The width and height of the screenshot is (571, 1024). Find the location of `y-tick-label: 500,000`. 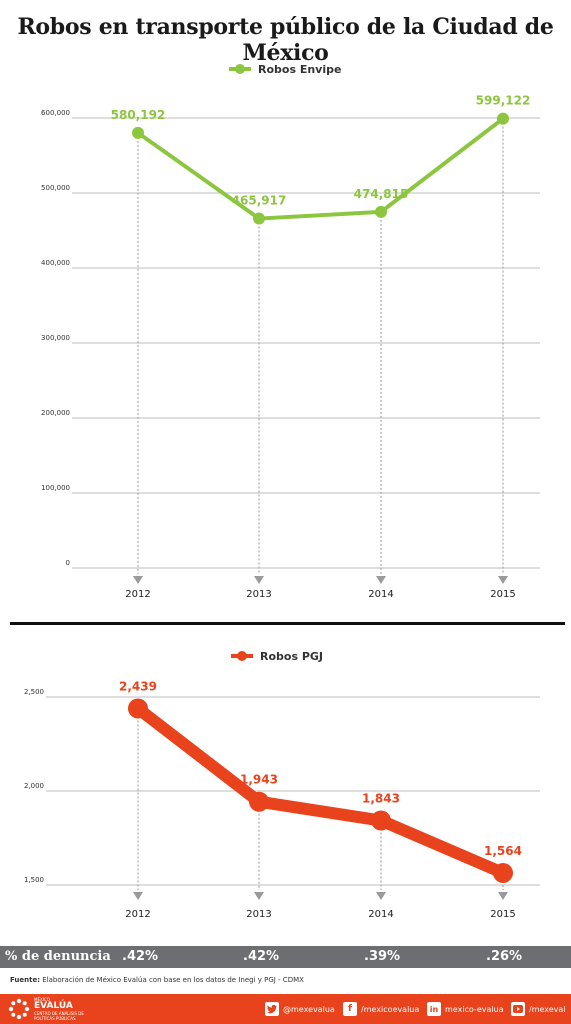

y-tick-label: 500,000 is located at coordinates (55, 188).